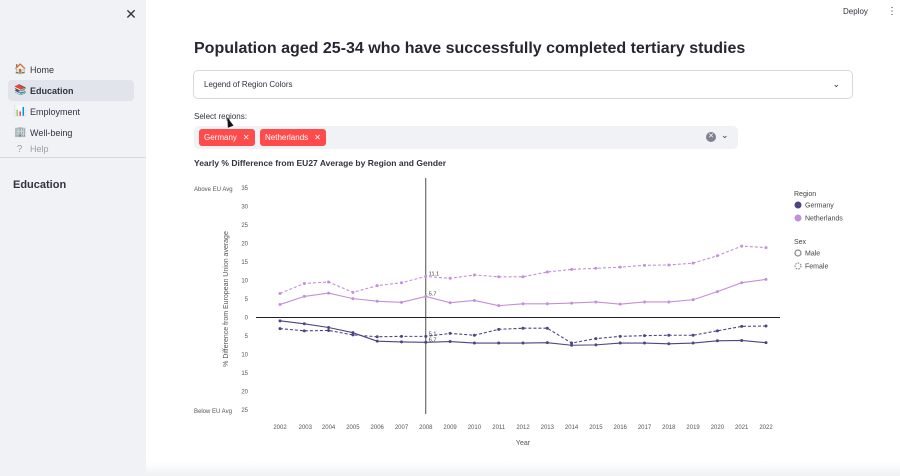 This screenshot has height=476, width=900. Describe the element at coordinates (718, 428) in the screenshot. I see `x-tick-label: 2020` at that location.